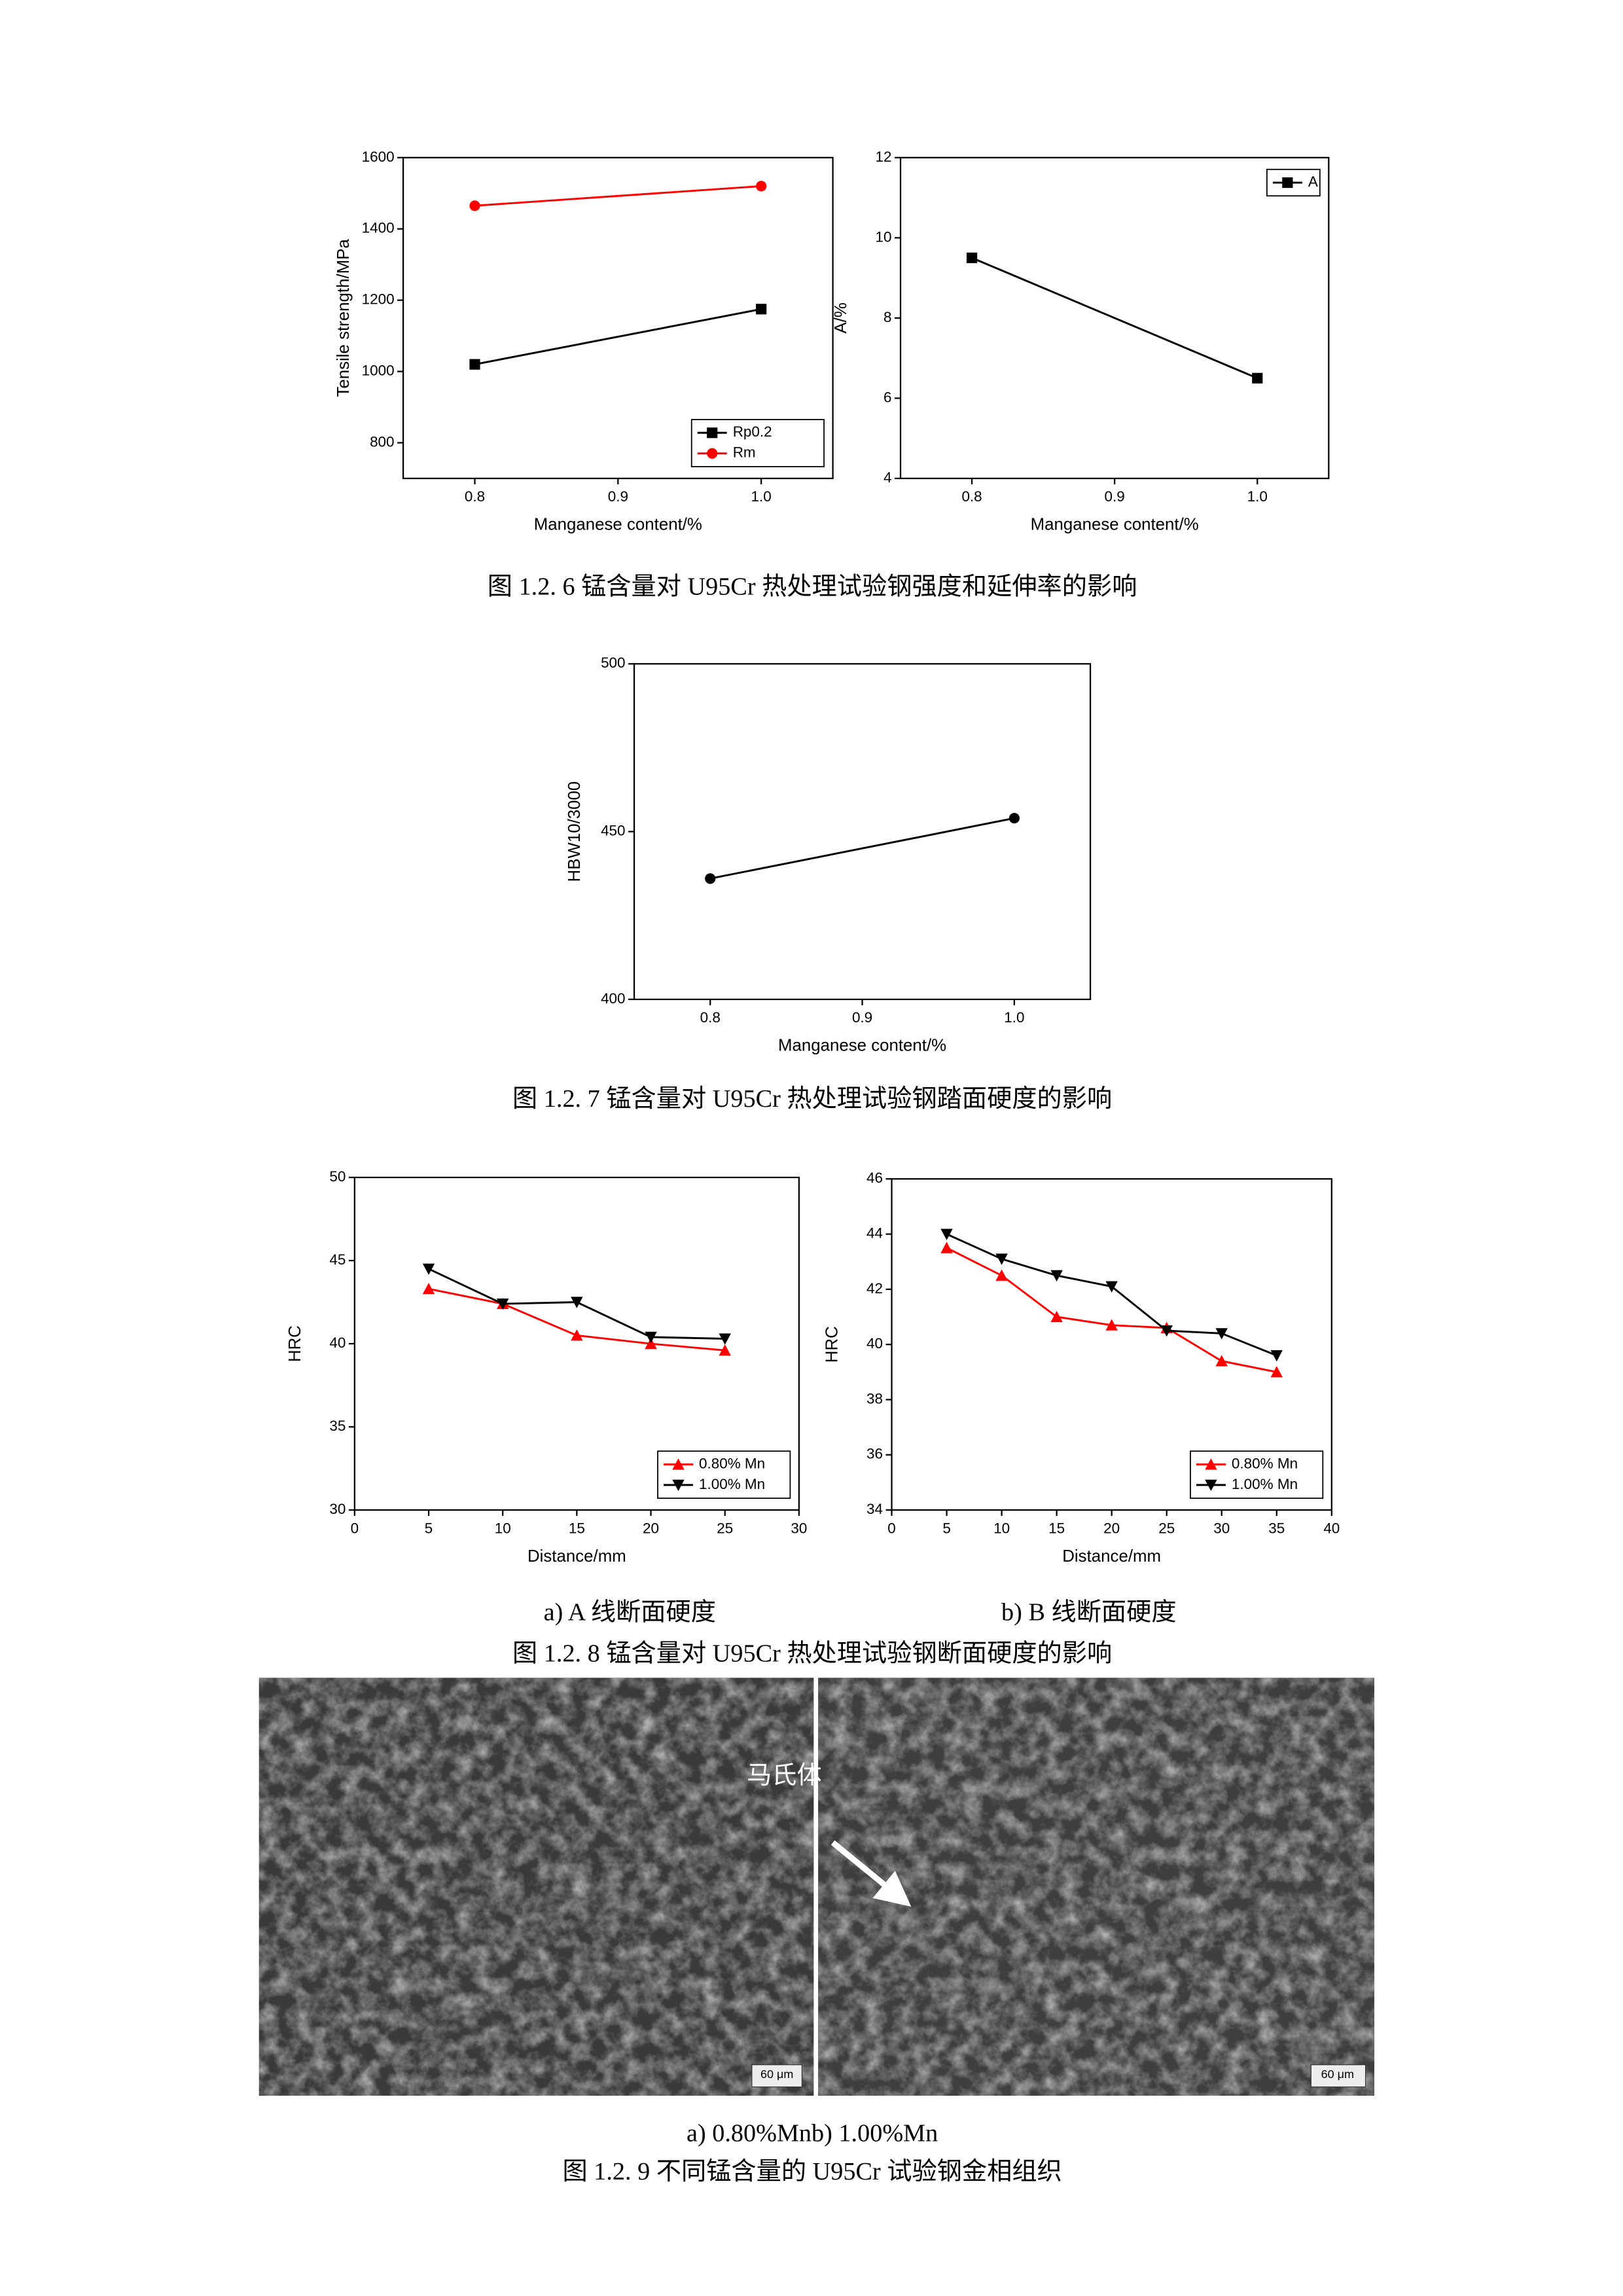 The image size is (1623, 2296). I want to click on figure-caption: 图 1.2. 7 锰含量对 U95Cr 热处理试验钢踏面硬度的影响, so click(812, 1099).